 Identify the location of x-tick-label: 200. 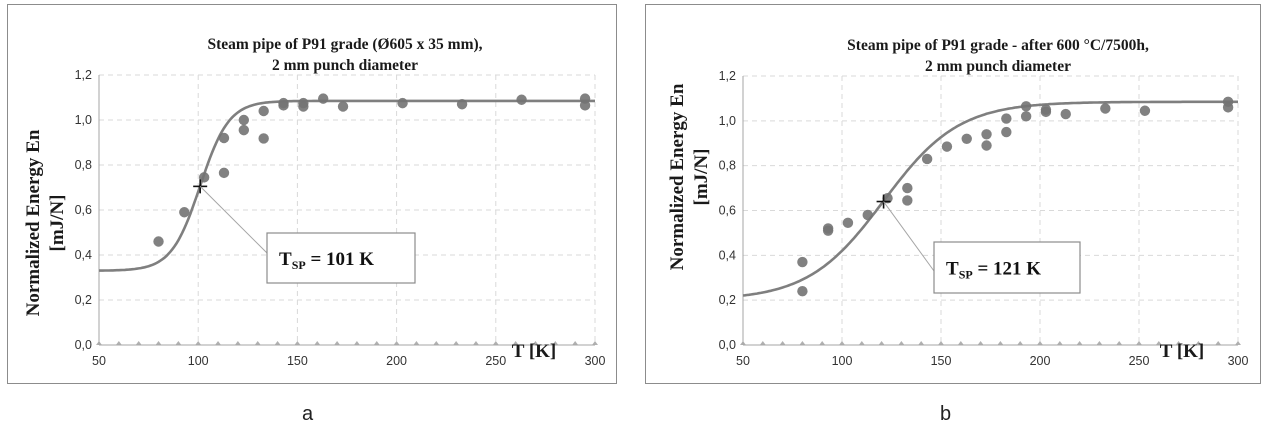
(396, 361).